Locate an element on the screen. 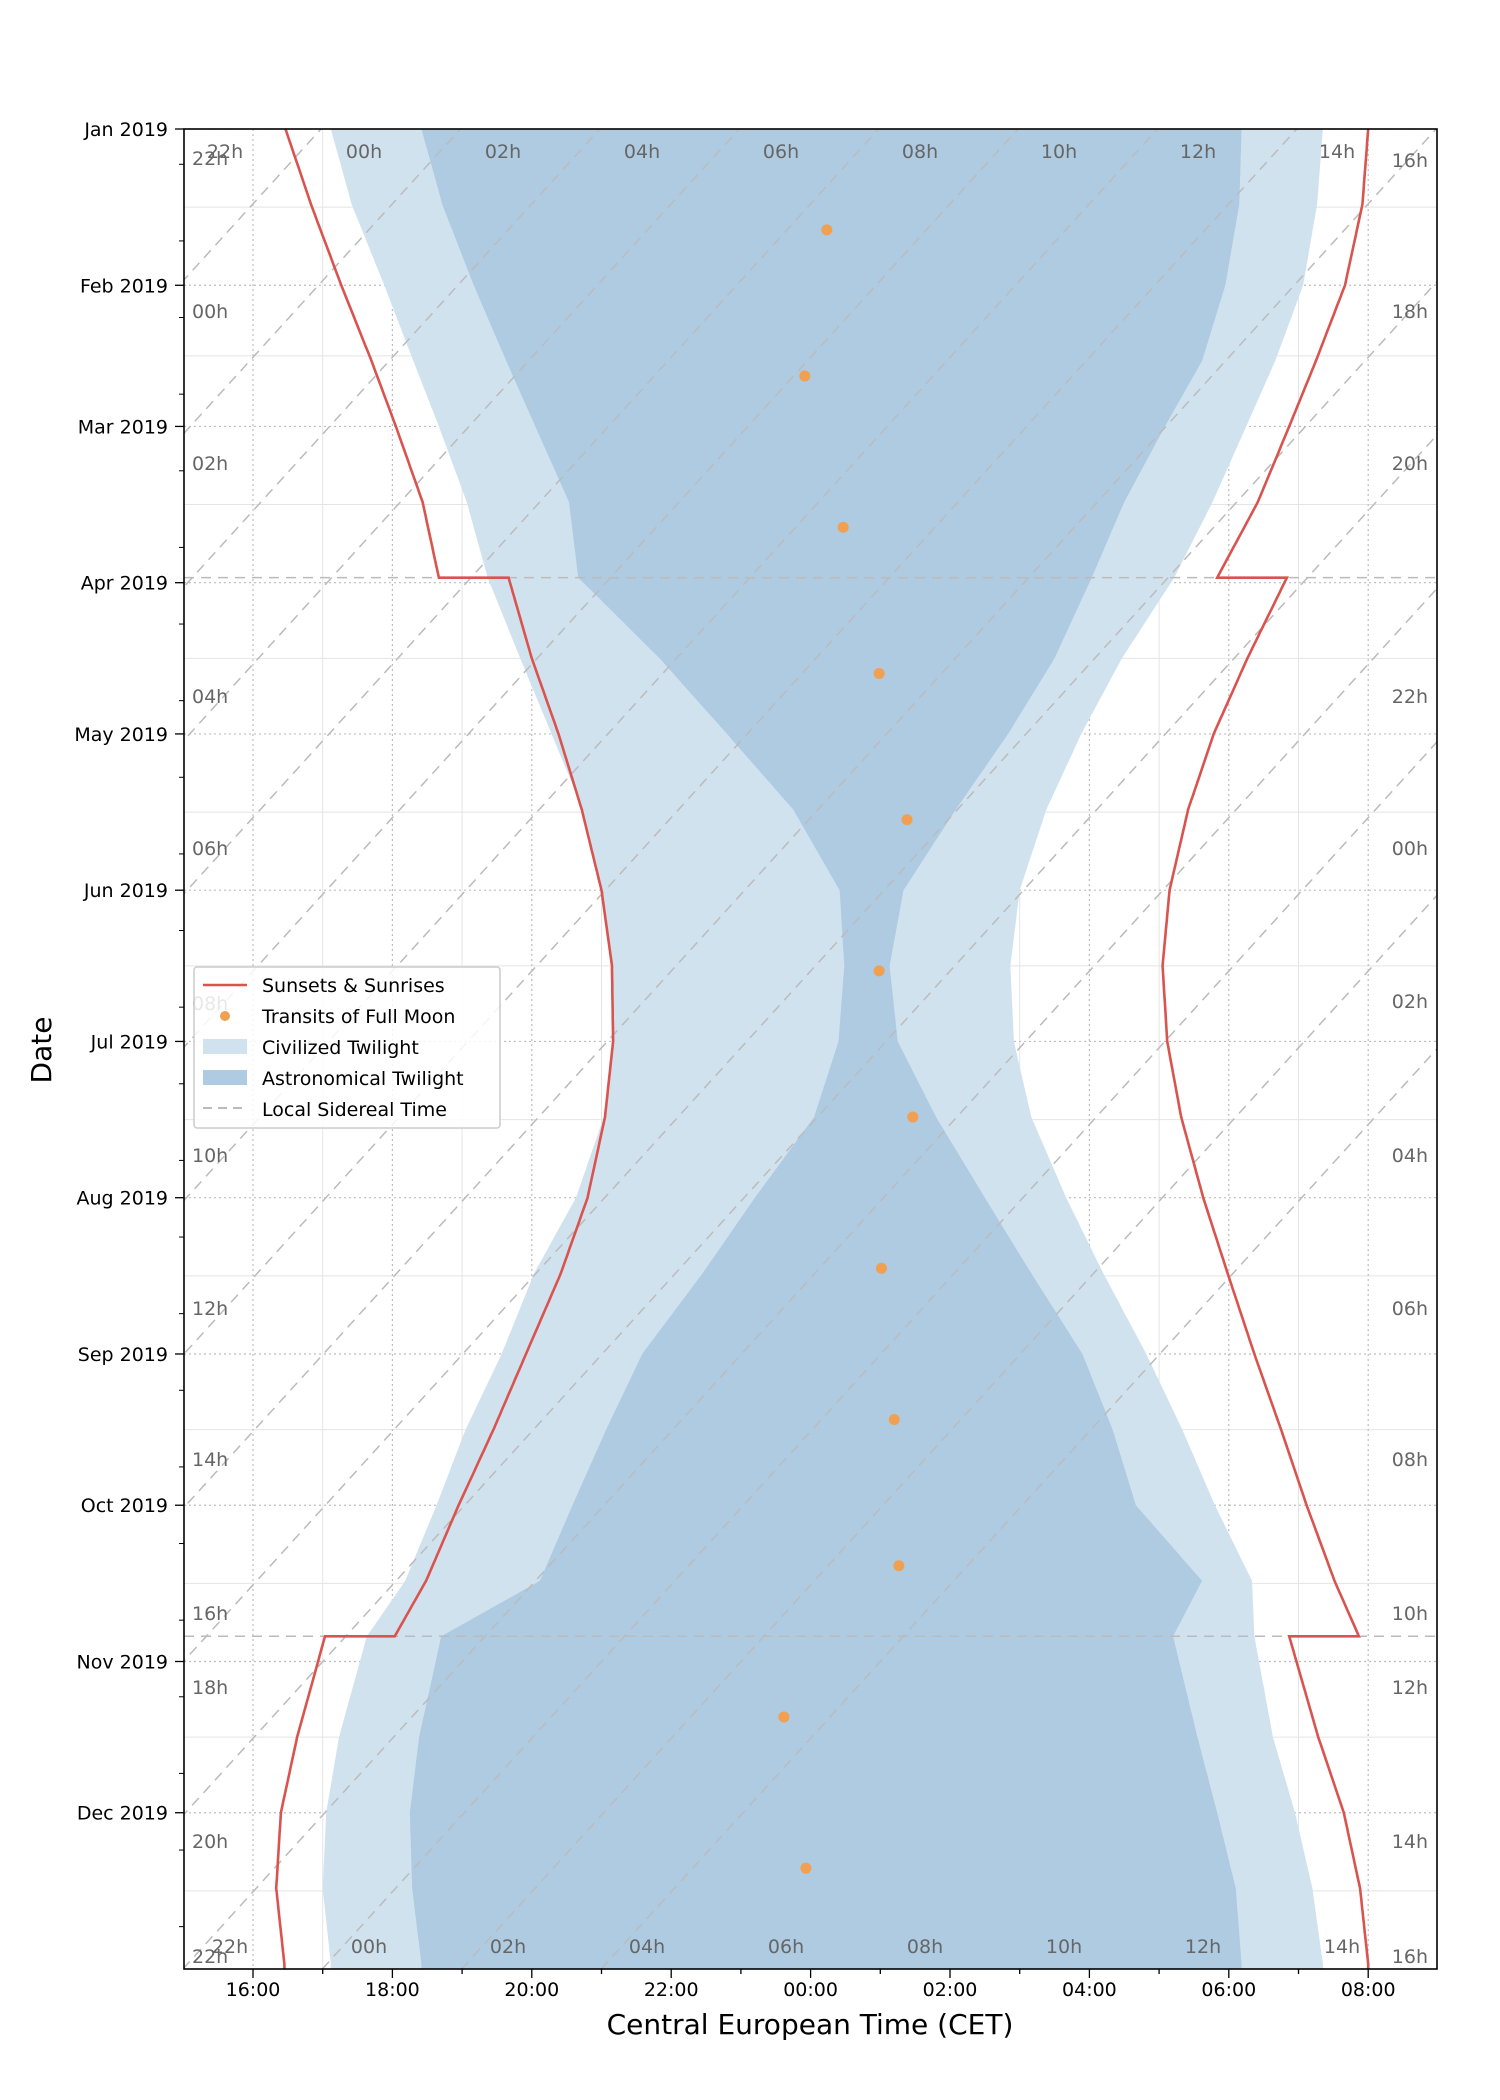 Image resolution: width=1500 pixels, height=2100 pixels. lst-label-bottom: 02h is located at coordinates (508, 1947).